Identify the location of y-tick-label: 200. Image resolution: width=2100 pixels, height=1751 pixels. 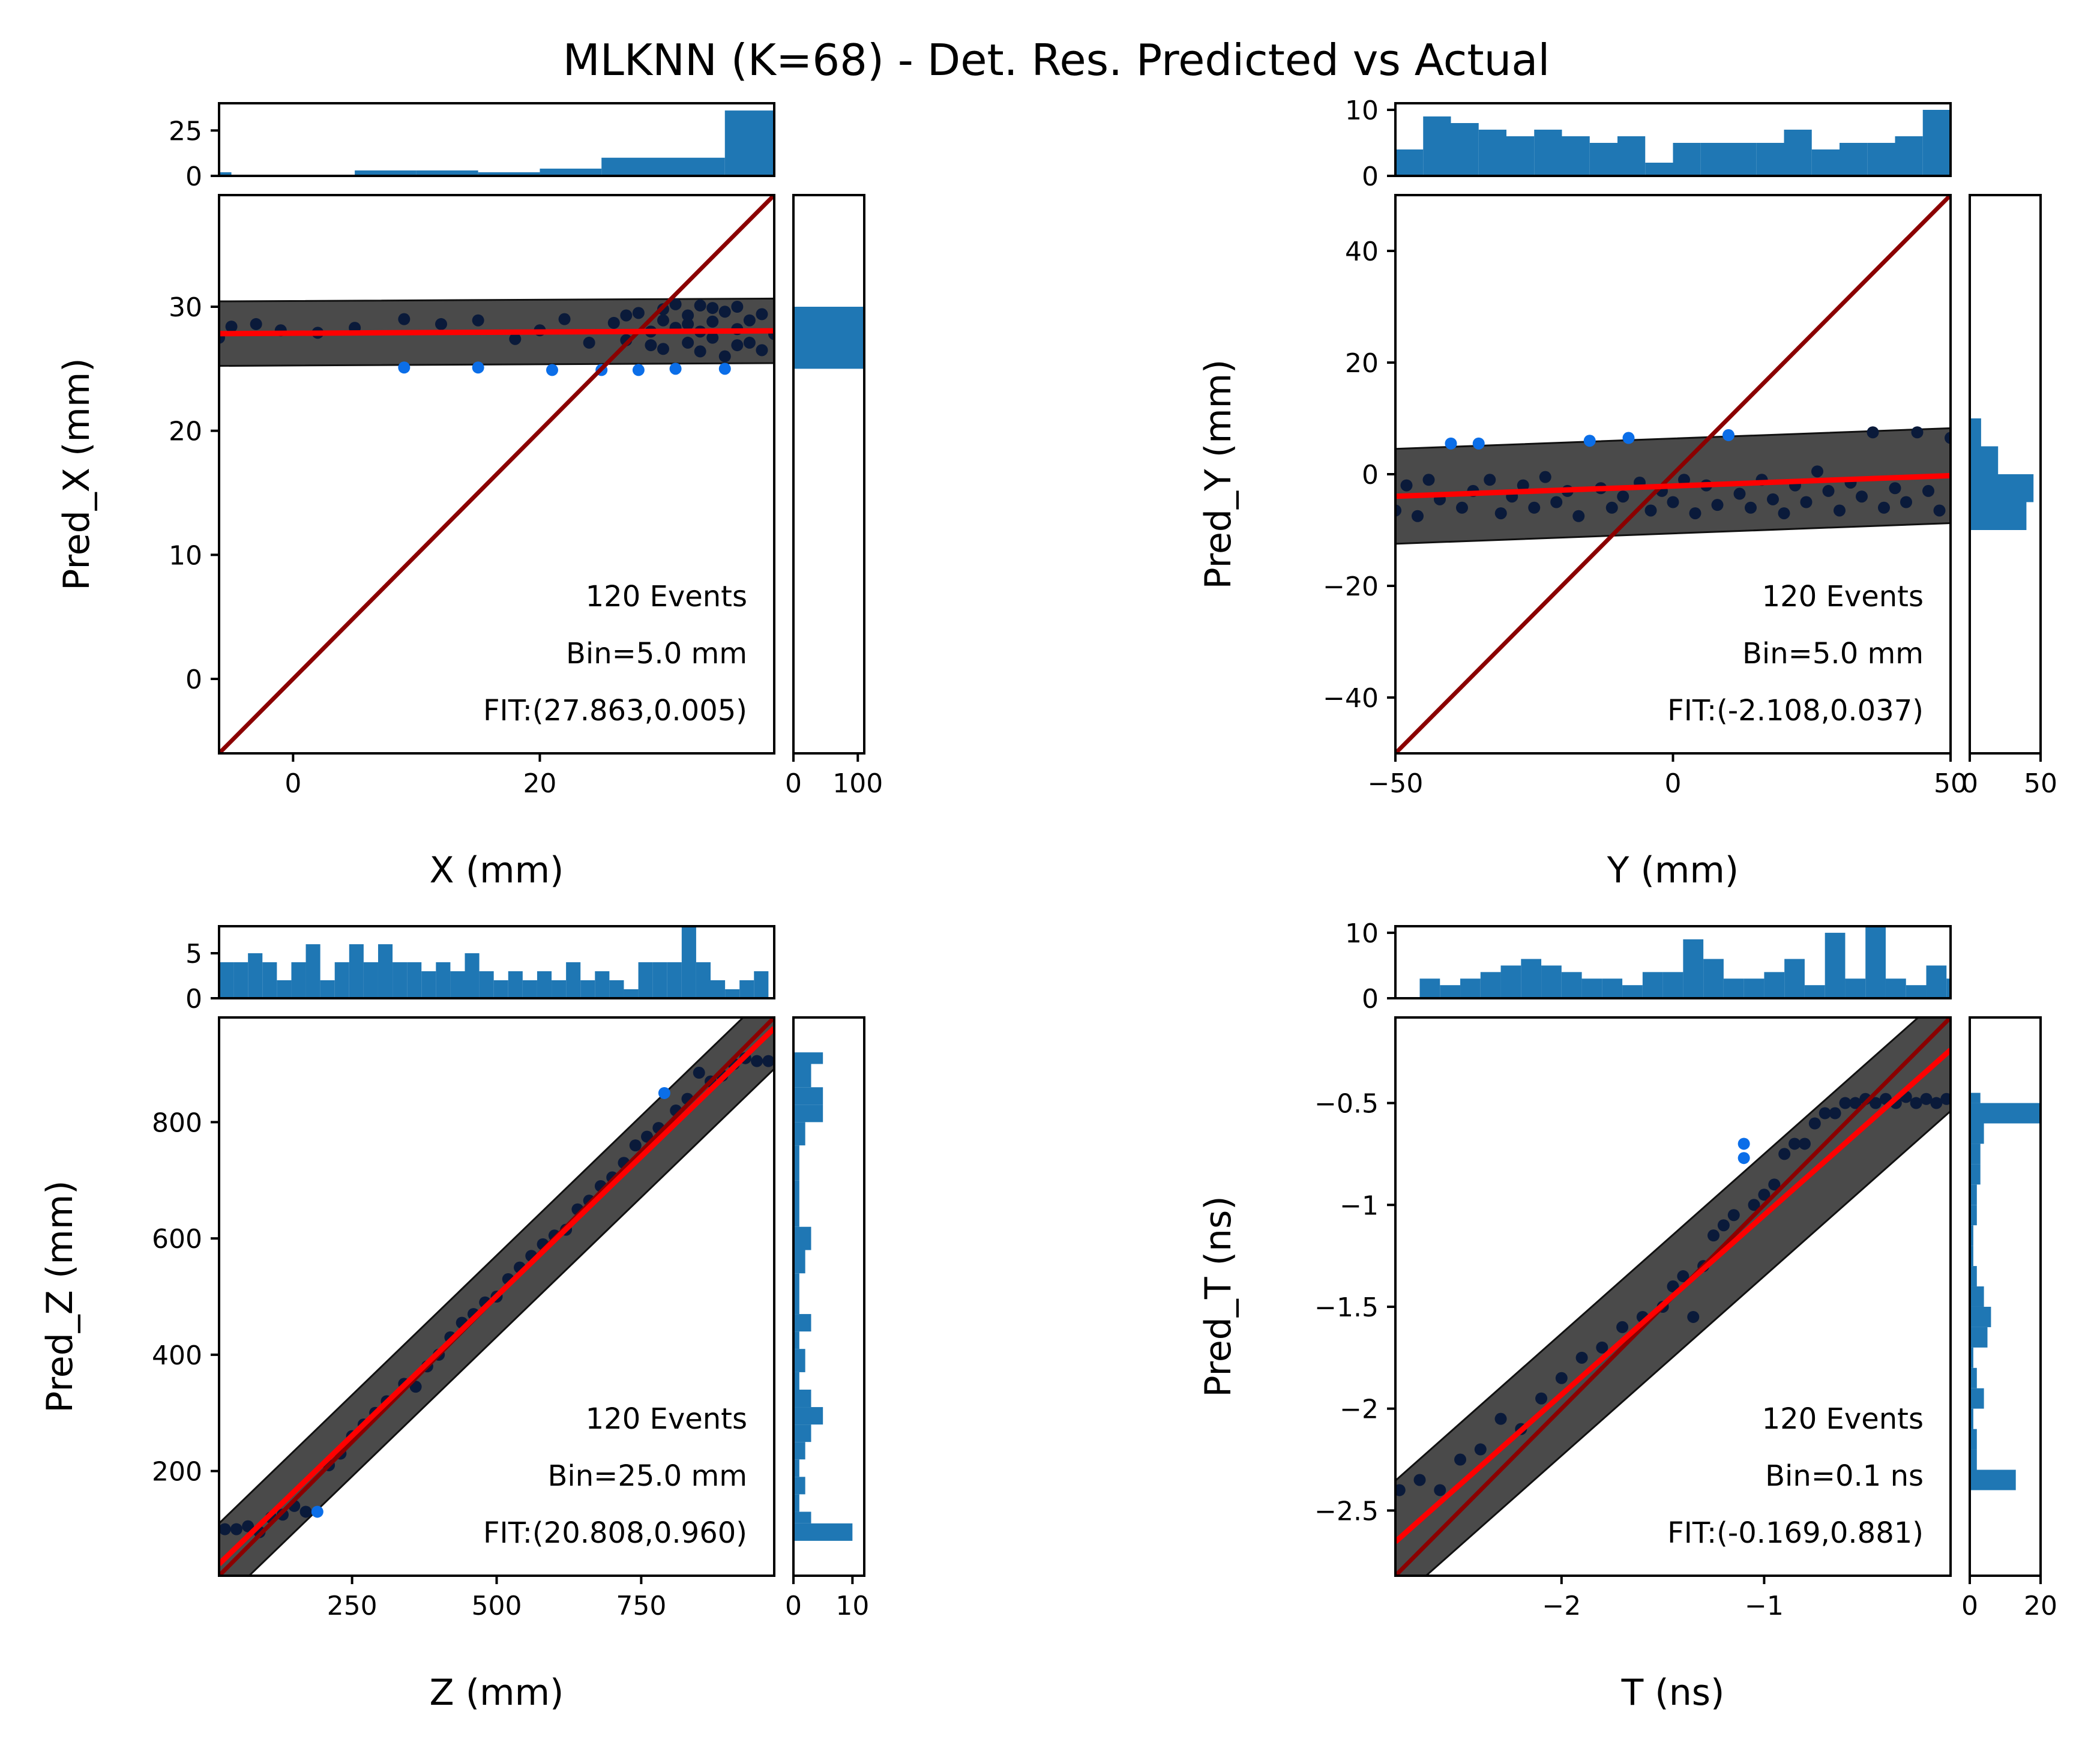
(177, 1472).